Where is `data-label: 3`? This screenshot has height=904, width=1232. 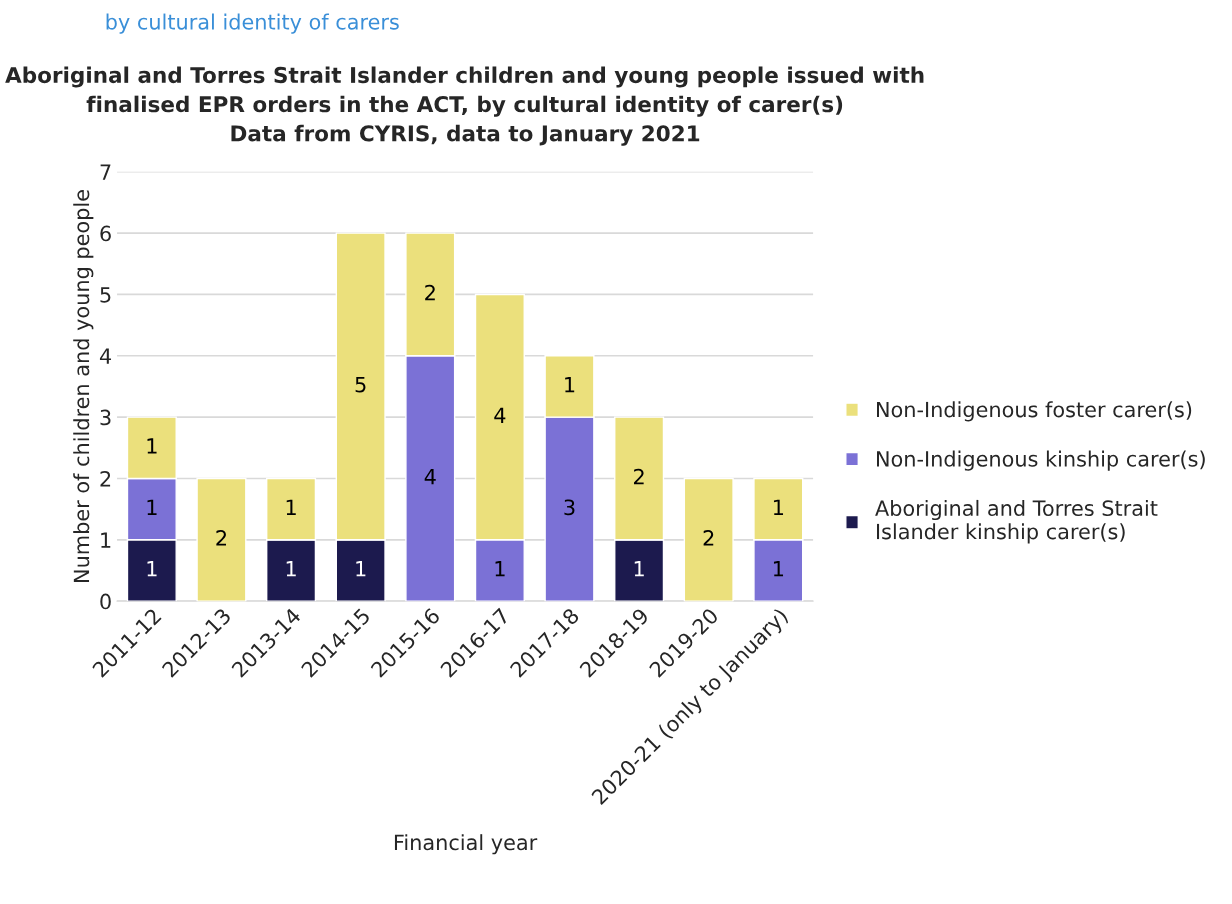
data-label: 3 is located at coordinates (569, 507).